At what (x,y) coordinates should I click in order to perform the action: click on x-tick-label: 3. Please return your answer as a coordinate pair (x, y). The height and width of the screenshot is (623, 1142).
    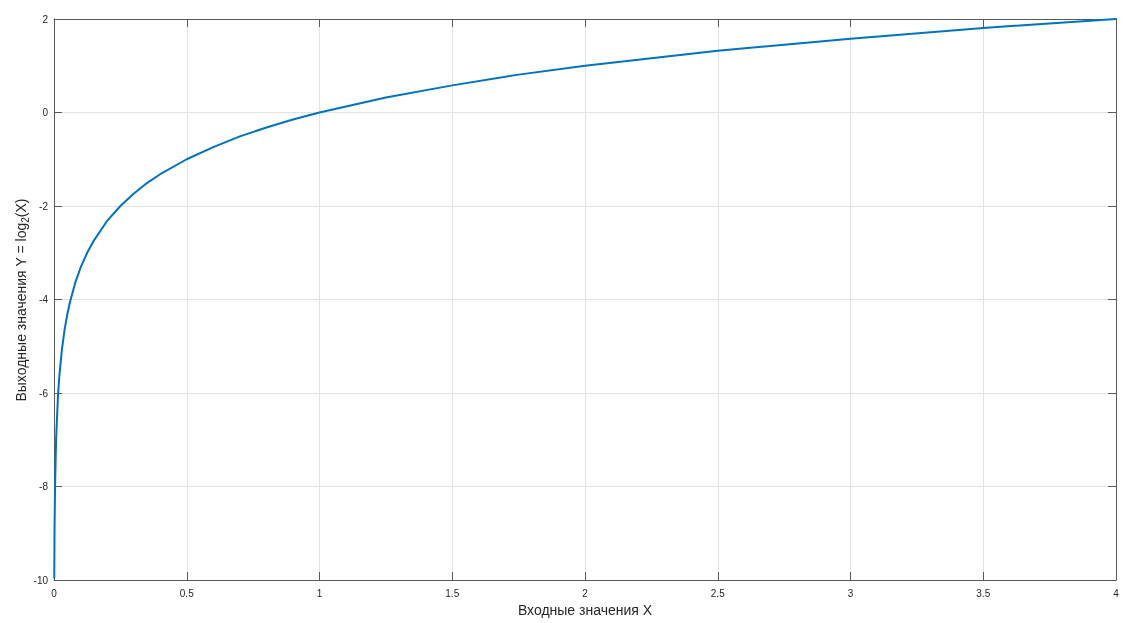
    Looking at the image, I should click on (850, 593).